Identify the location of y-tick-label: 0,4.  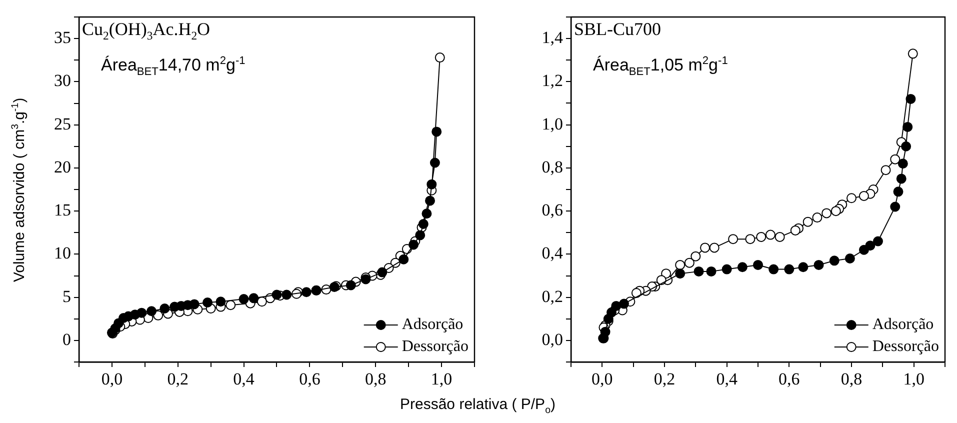
(553, 253).